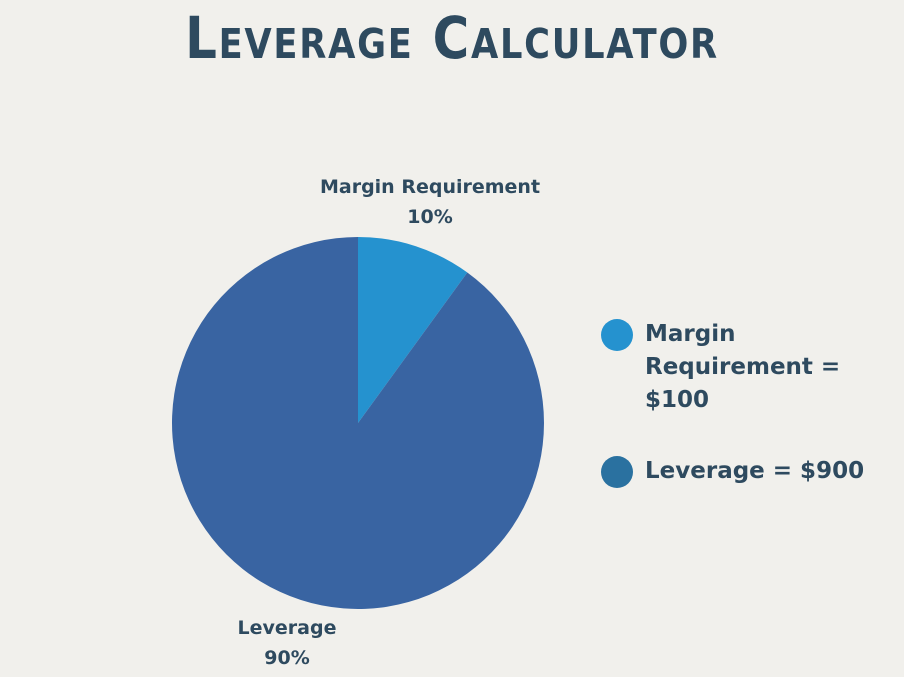  I want to click on slice-label-leverage: Leverage 90%, so click(287, 643).